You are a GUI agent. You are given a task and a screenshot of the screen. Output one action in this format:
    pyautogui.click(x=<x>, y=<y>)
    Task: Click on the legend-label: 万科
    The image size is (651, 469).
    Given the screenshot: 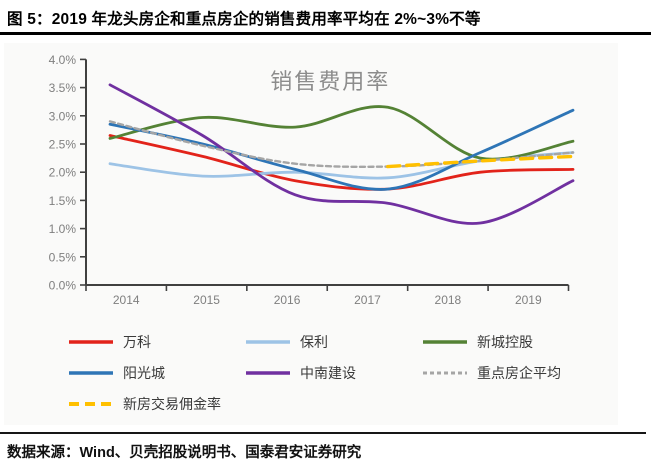 What is the action you would take?
    pyautogui.click(x=137, y=341)
    